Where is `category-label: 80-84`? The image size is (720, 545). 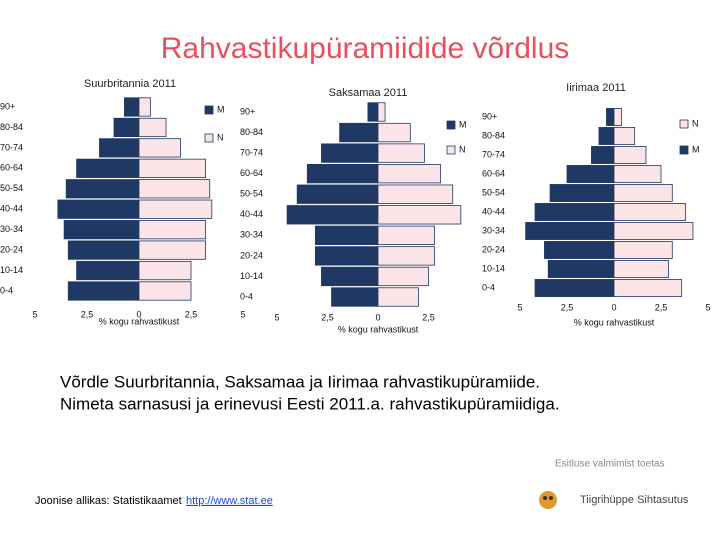 category-label: 80-84 is located at coordinates (493, 135).